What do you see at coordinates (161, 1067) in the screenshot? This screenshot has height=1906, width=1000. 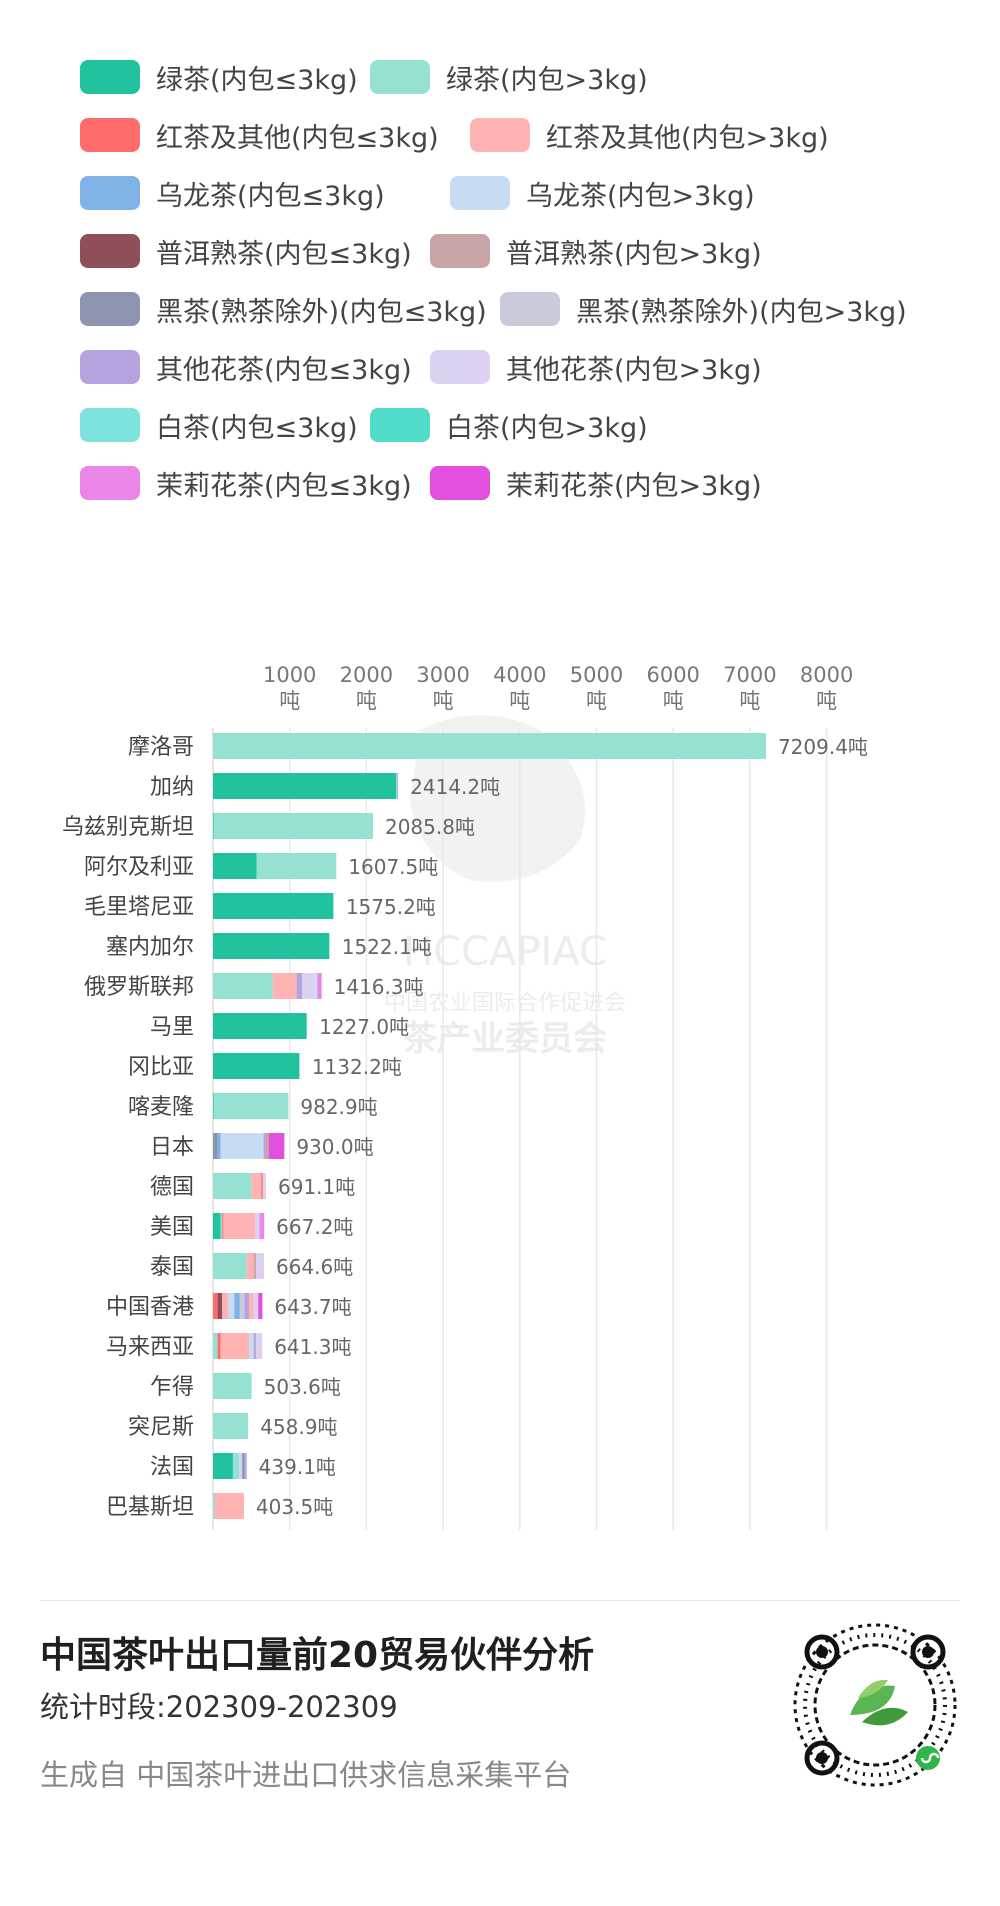 I see `y-category-label: 冈比亚` at bounding box center [161, 1067].